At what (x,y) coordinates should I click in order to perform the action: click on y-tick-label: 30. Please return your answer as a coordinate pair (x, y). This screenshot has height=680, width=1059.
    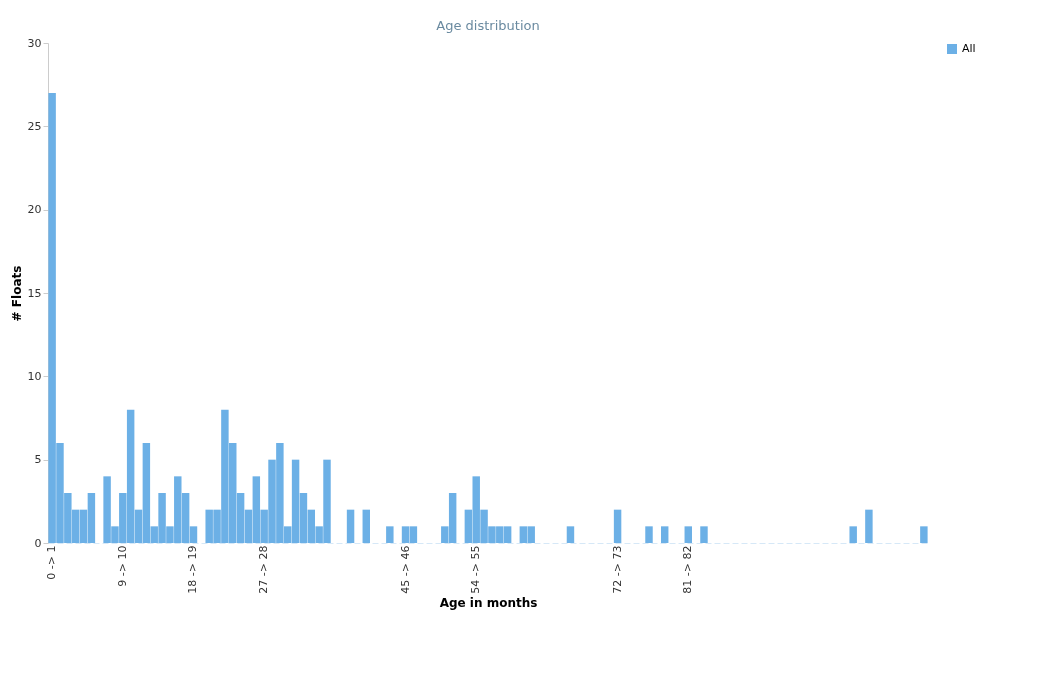
    Looking at the image, I should click on (34, 43).